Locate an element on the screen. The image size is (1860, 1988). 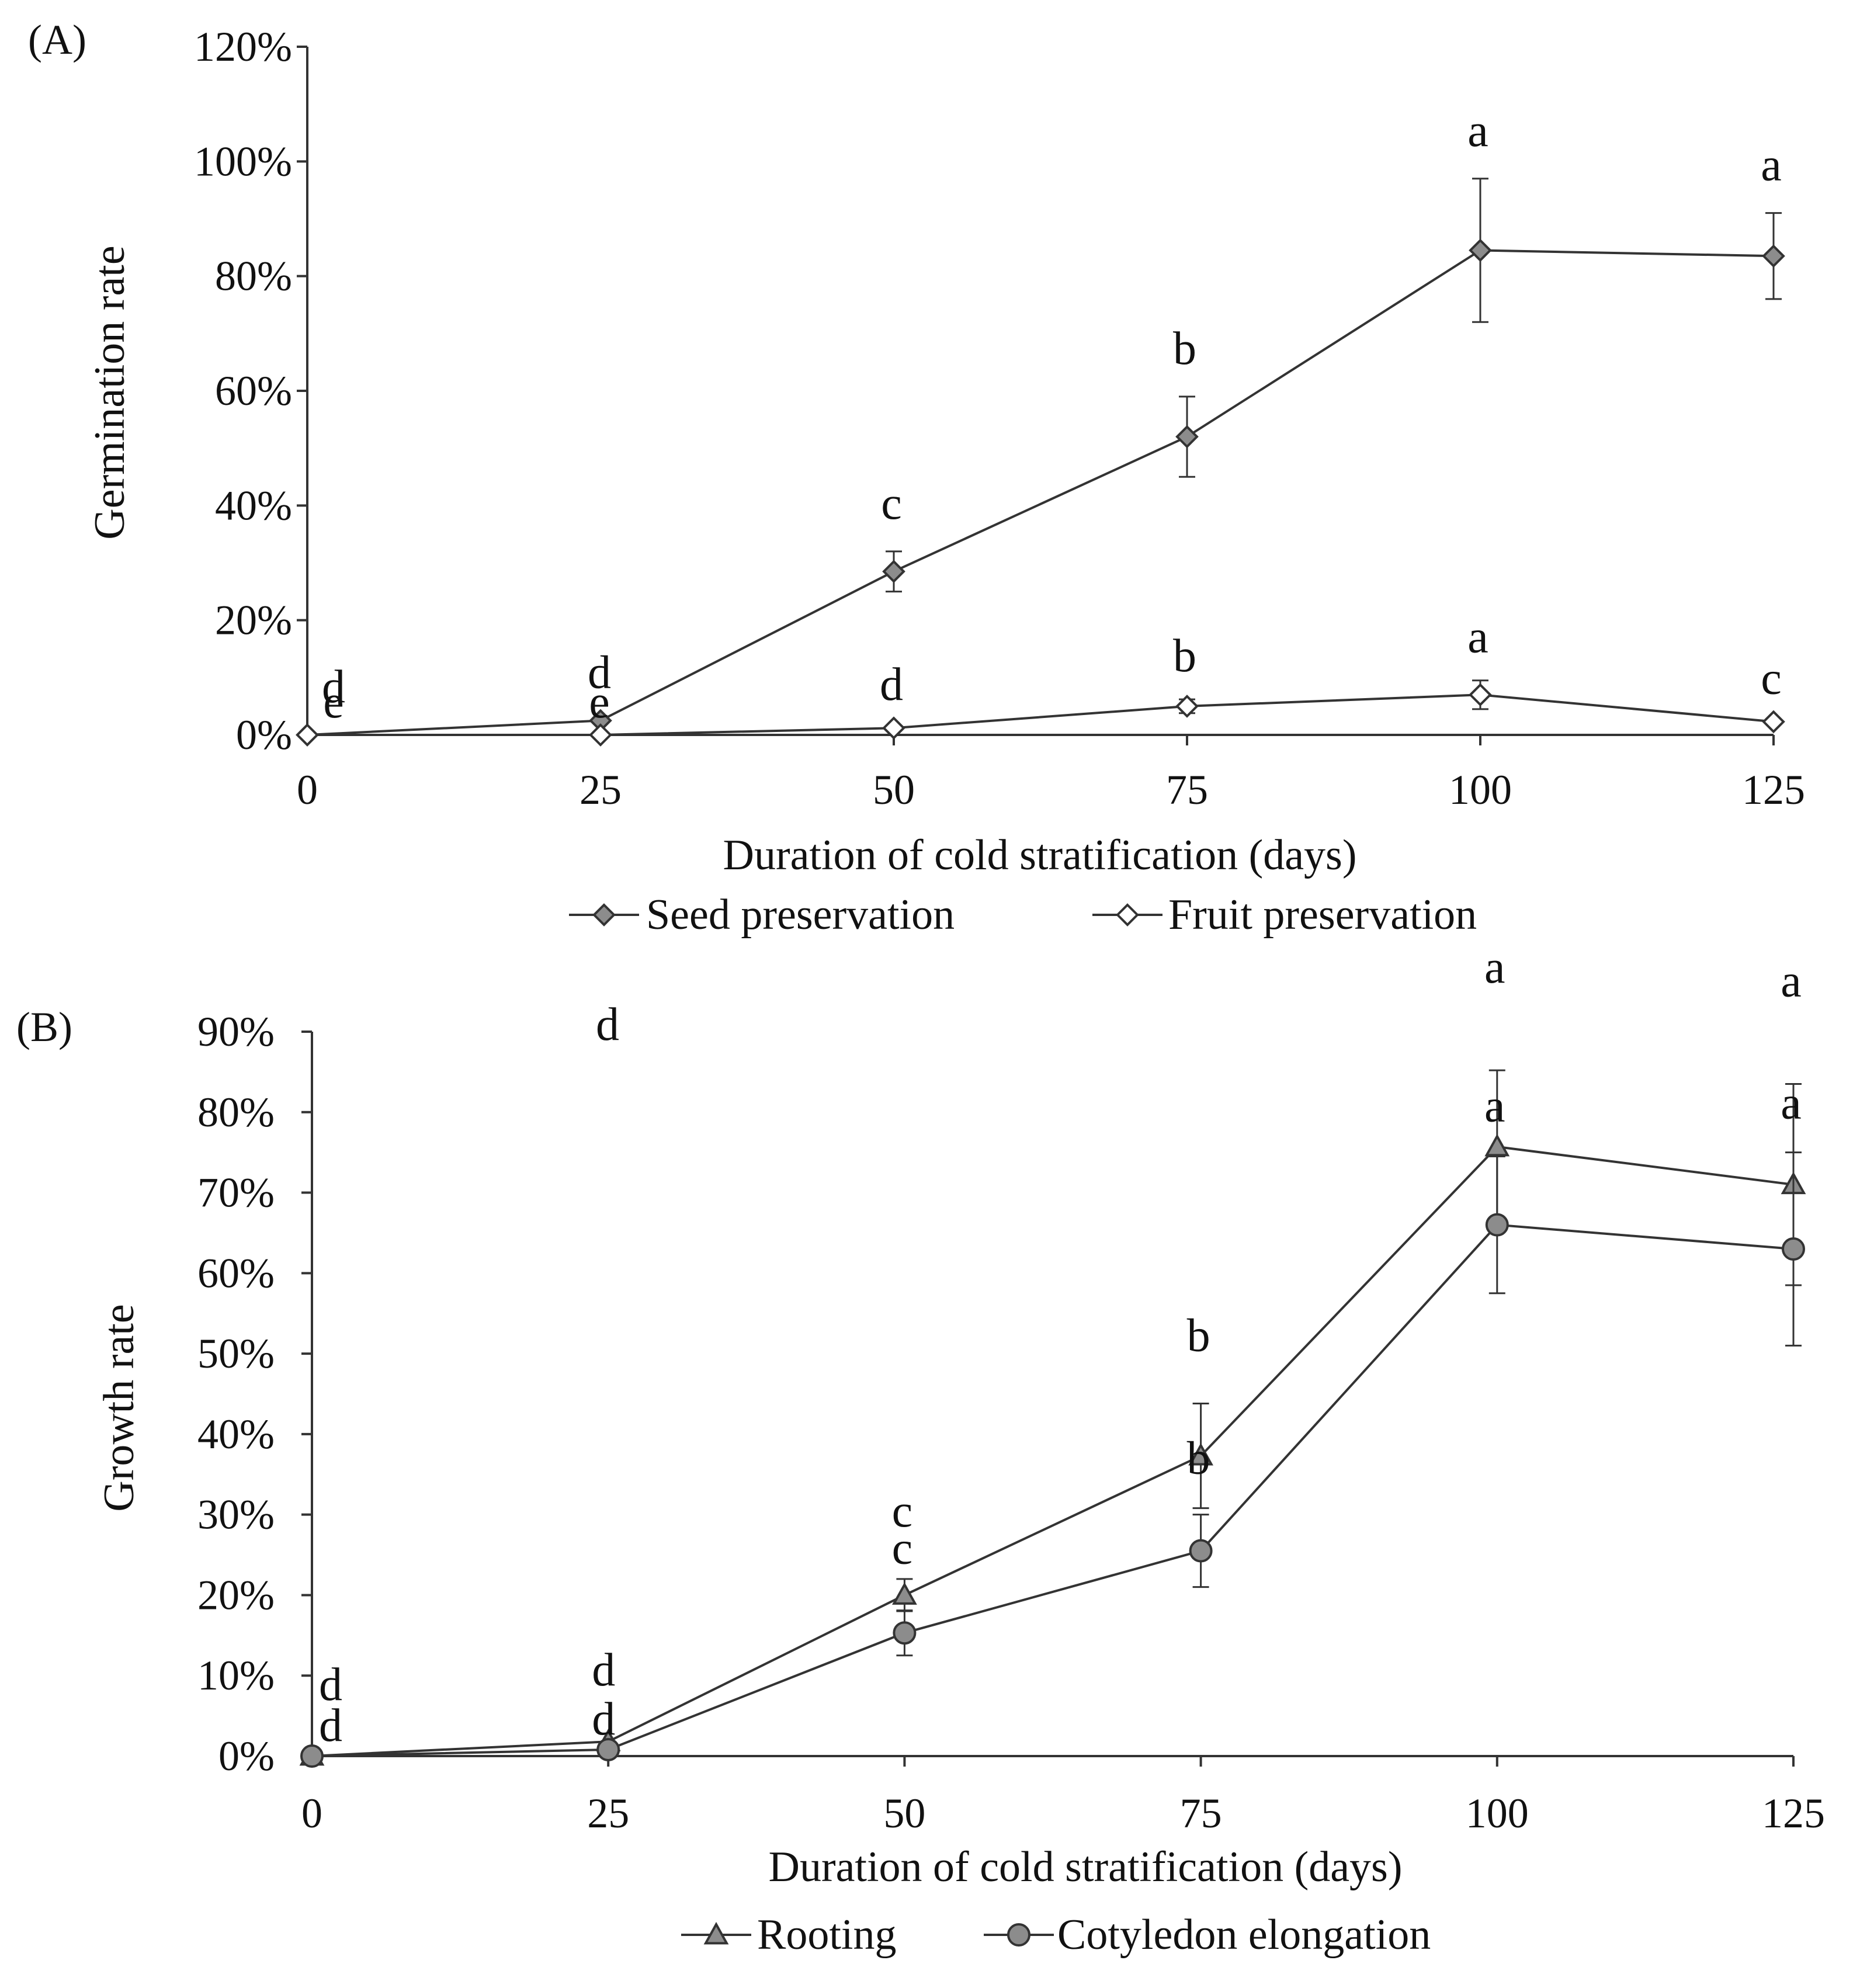
y-tick-label: 120% is located at coordinates (243, 46).